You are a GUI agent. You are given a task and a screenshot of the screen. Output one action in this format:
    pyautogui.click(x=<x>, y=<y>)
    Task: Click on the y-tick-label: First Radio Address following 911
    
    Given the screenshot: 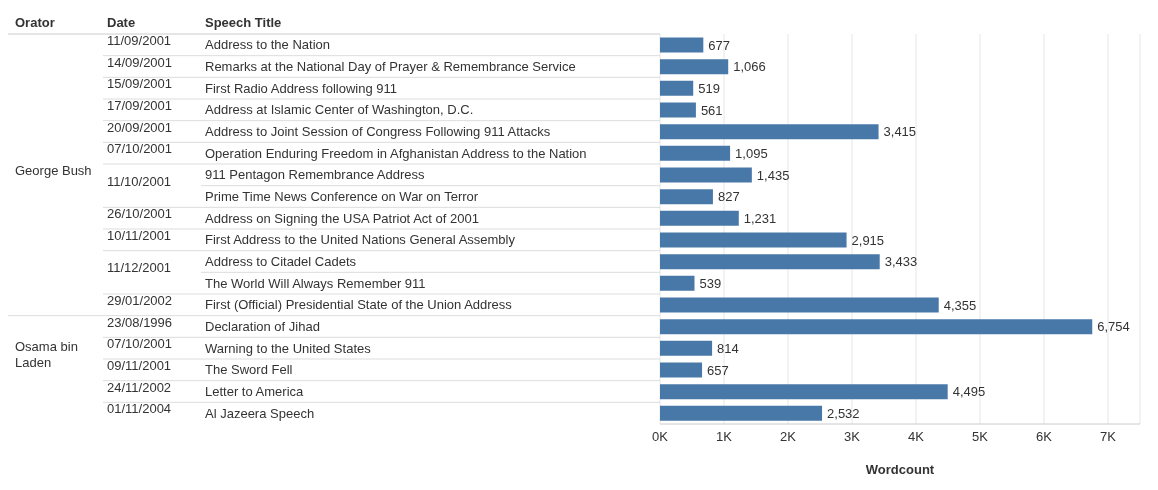 What is the action you would take?
    pyautogui.click(x=301, y=88)
    